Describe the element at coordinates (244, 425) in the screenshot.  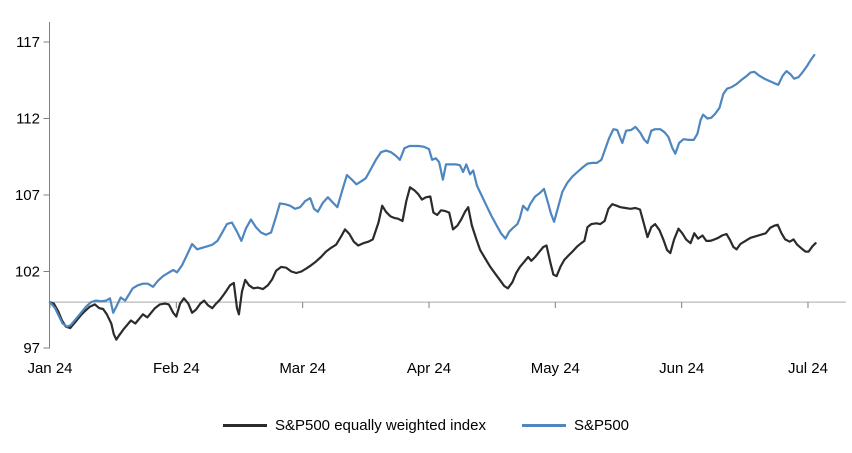
I see `legend-line-sample-dark` at that location.